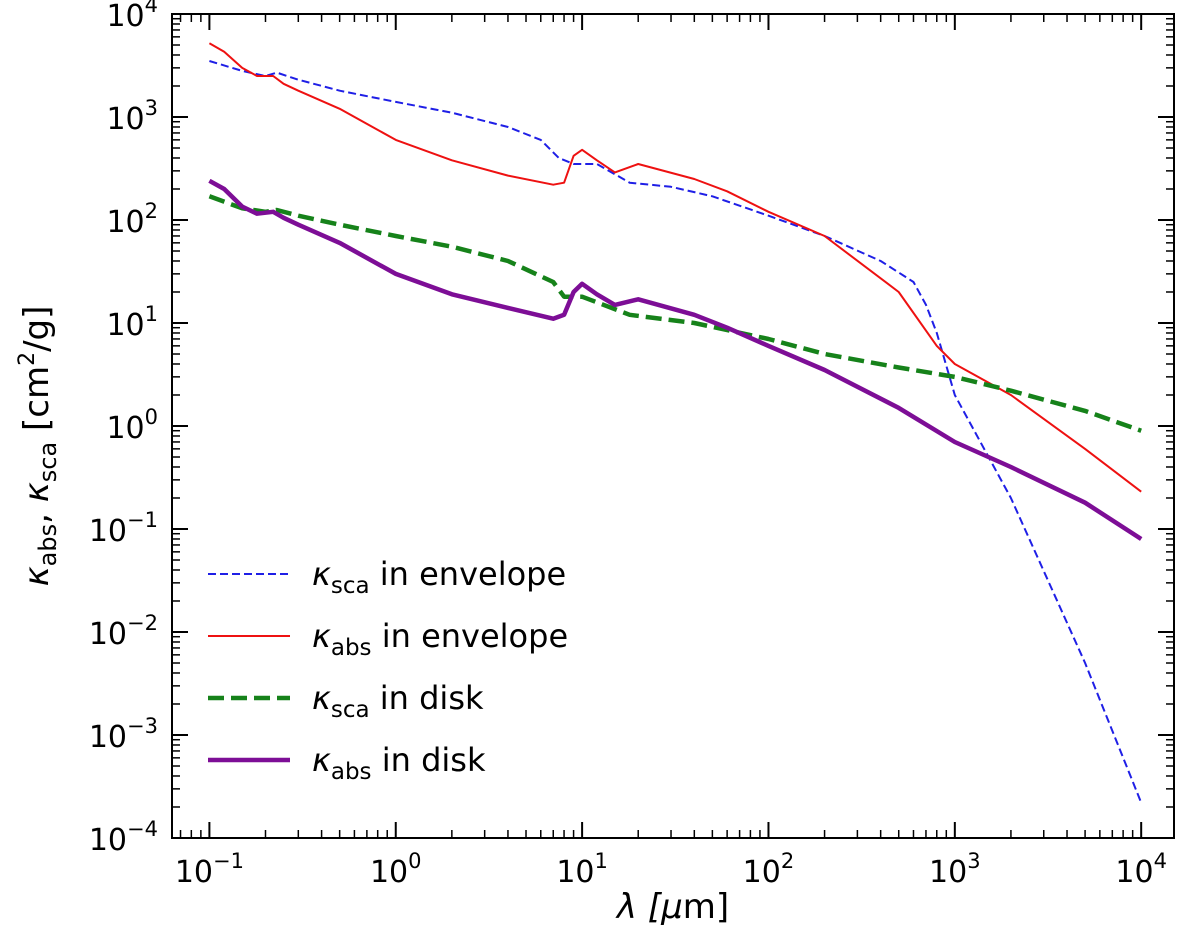 The height and width of the screenshot is (932, 1200). Describe the element at coordinates (123, 734) in the screenshot. I see `y-tick-label: 10⁻³` at that location.